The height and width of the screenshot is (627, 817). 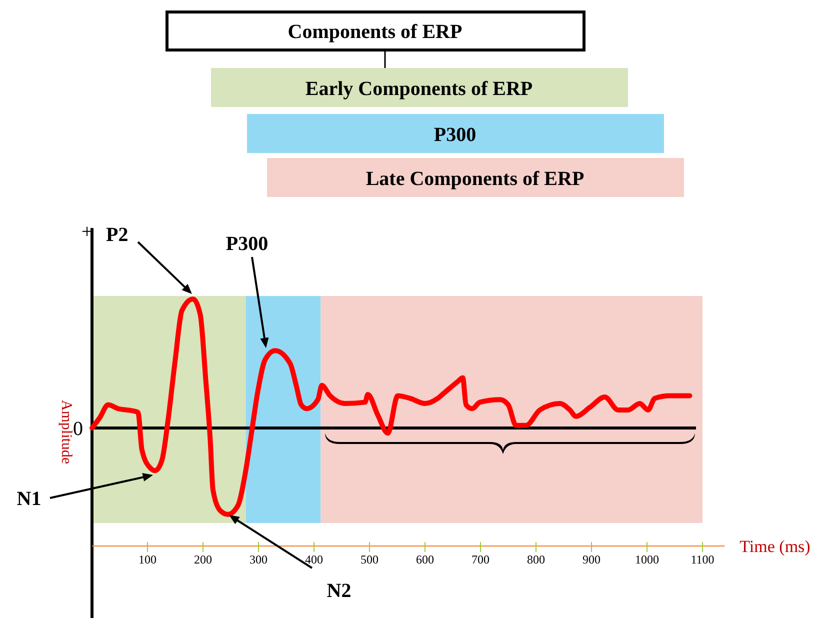 I want to click on text: P2, so click(x=117, y=235).